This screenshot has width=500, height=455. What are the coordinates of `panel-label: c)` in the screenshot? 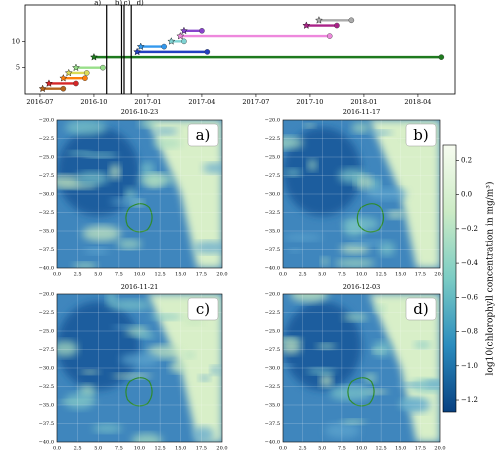 It's located at (203, 309).